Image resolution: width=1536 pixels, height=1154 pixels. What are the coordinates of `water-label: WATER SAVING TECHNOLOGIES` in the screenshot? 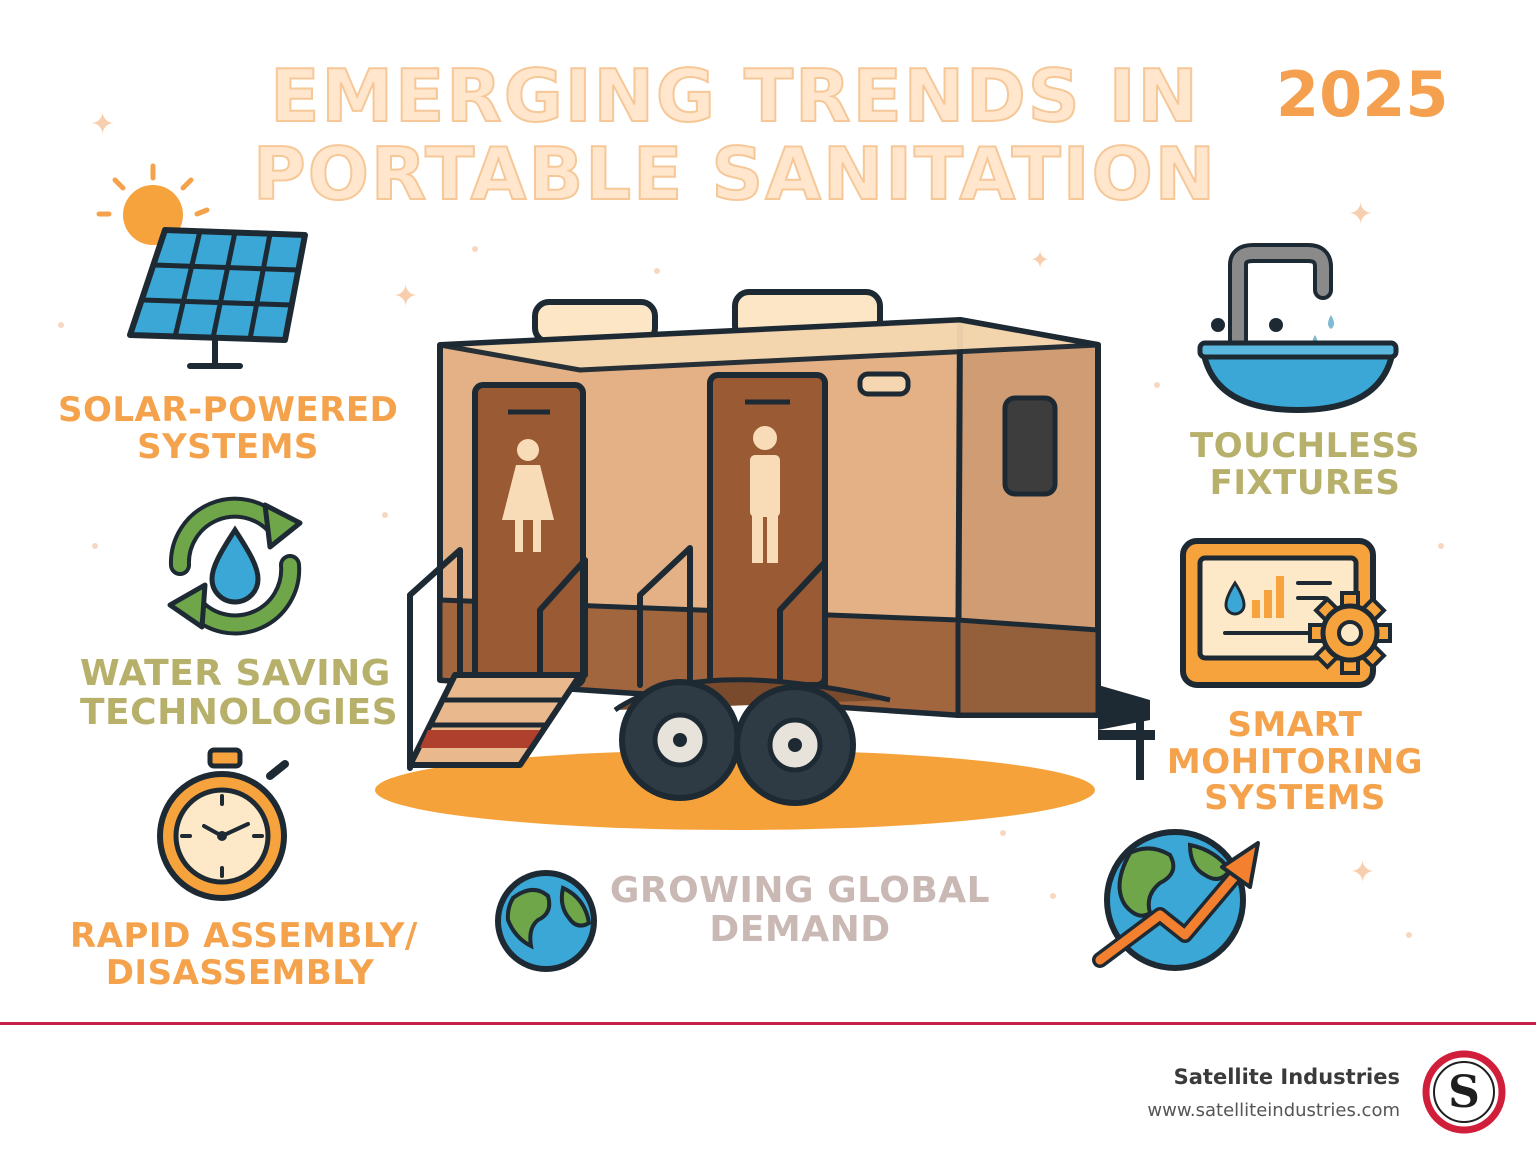 It's located at (239, 693).